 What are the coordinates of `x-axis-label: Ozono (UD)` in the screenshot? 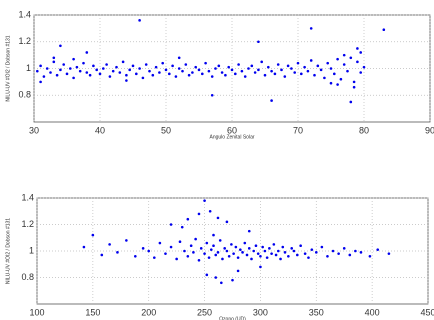 It's located at (232, 318).